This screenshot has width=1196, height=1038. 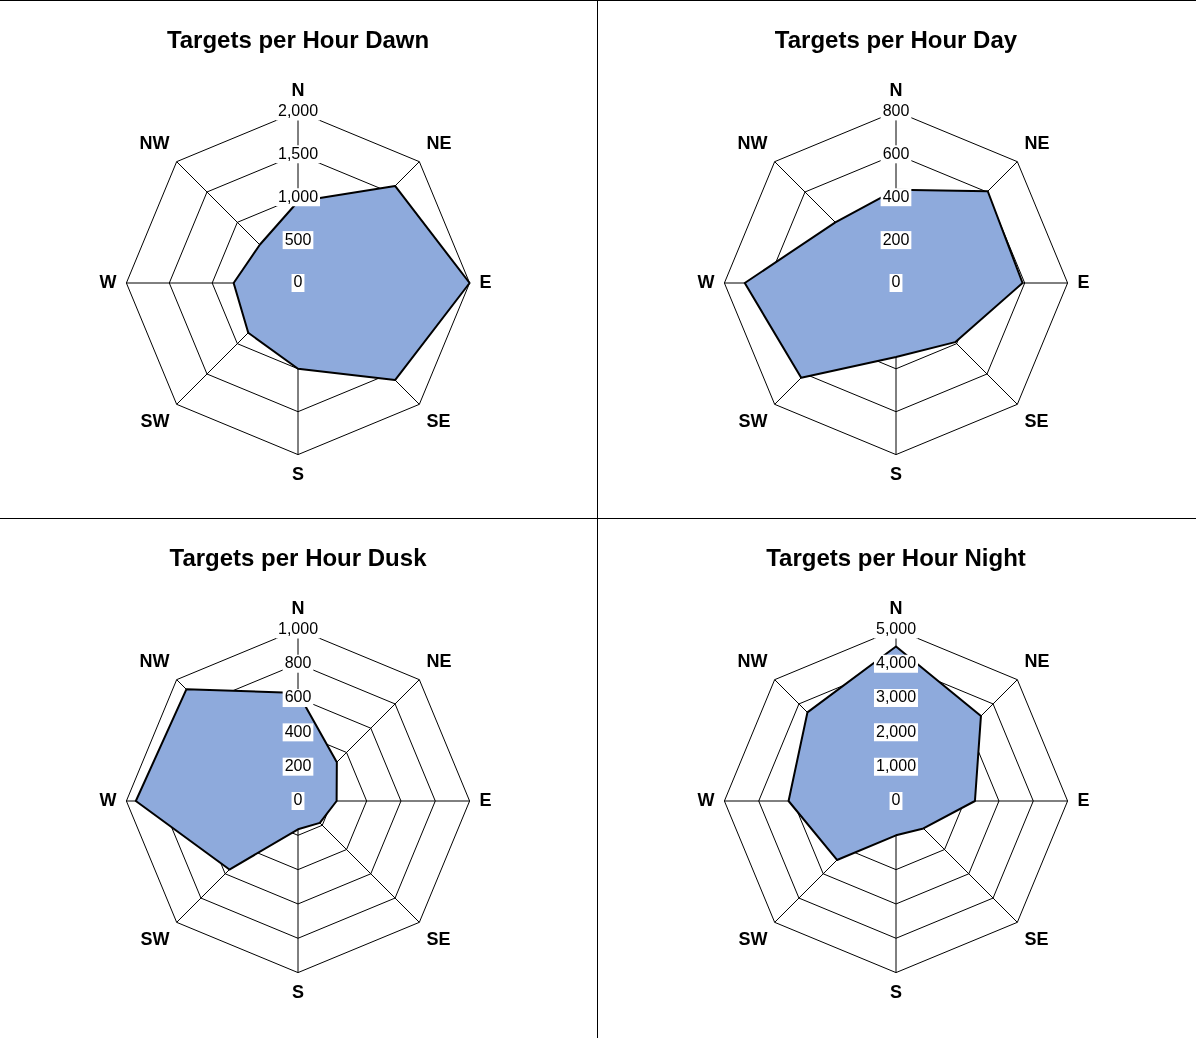 What do you see at coordinates (896, 558) in the screenshot?
I see `chart-title: Targets per Hour Night` at bounding box center [896, 558].